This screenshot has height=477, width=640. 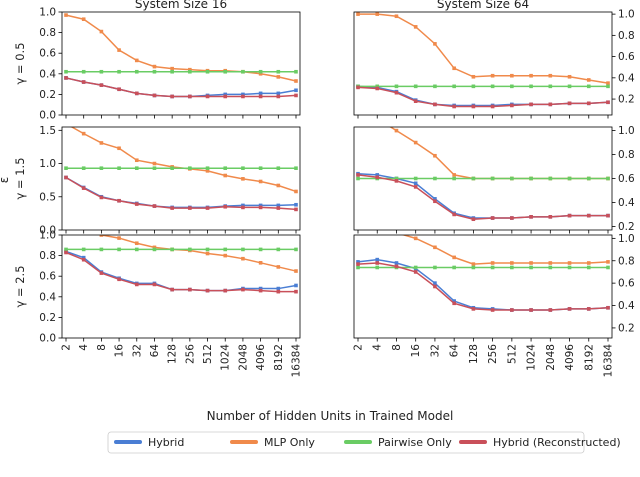 What do you see at coordinates (102, 347) in the screenshot?
I see `x-tick-label: 8` at bounding box center [102, 347].